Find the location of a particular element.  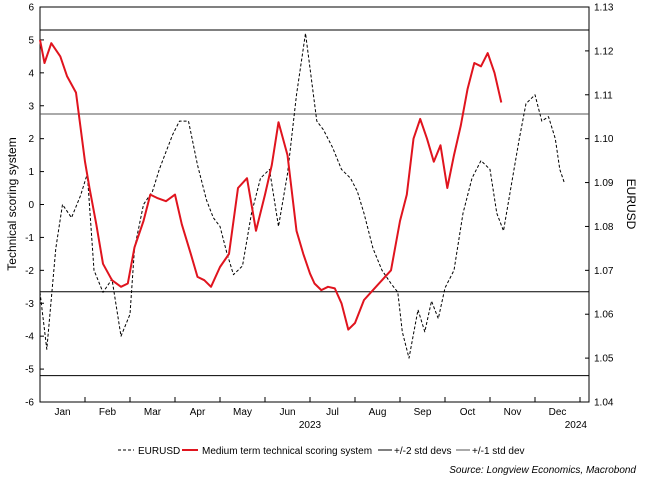

right-tick-label: 1.09 is located at coordinates (604, 183).